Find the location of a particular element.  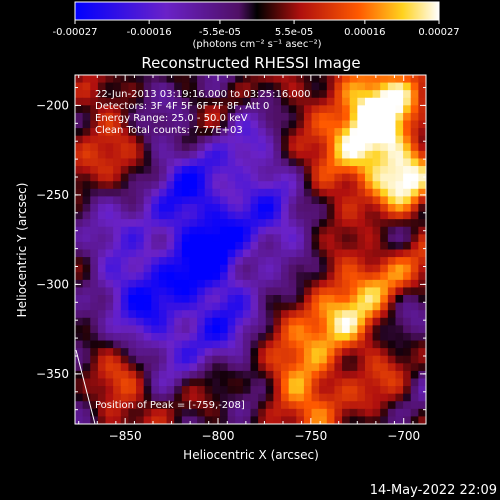

chart-title: Reconstructed RHESSI Image is located at coordinates (250, 63).